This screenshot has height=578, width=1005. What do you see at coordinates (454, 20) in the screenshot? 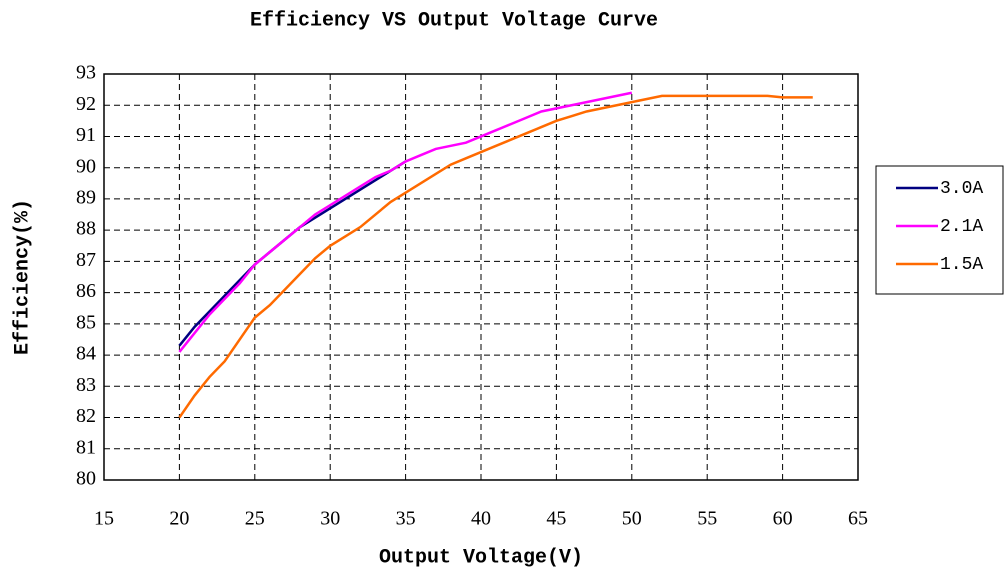
I see `chart-title: Efficiency VS Output Voltage Curve` at bounding box center [454, 20].